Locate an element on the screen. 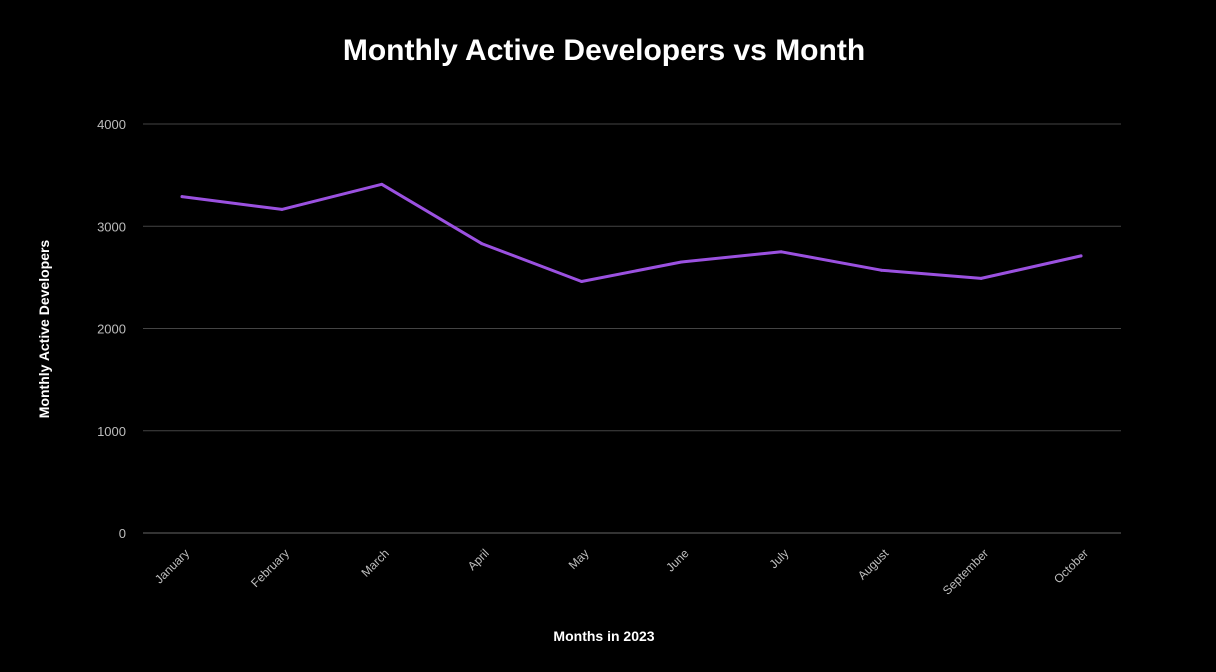  y-axis-title: Monthly Active Developers is located at coordinates (44, 329).